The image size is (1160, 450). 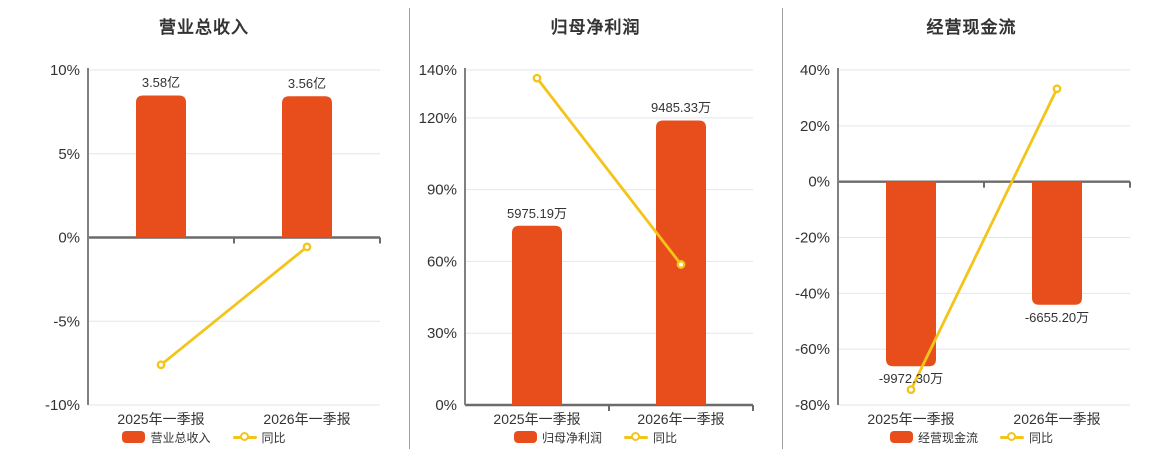 What do you see at coordinates (442, 261) in the screenshot?
I see `y-axis-tick-label: 60%` at bounding box center [442, 261].